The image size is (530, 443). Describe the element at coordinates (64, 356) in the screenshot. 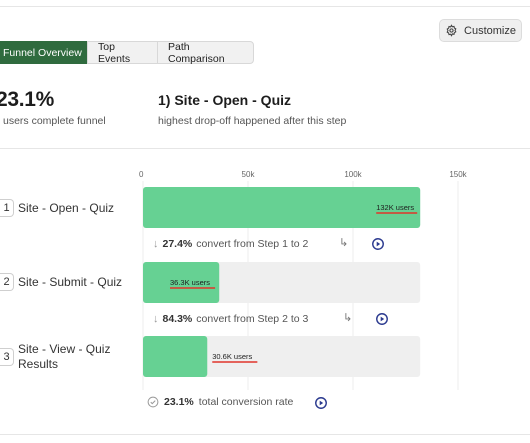

I see `step-label: Site - View - Quiz Results` at that location.